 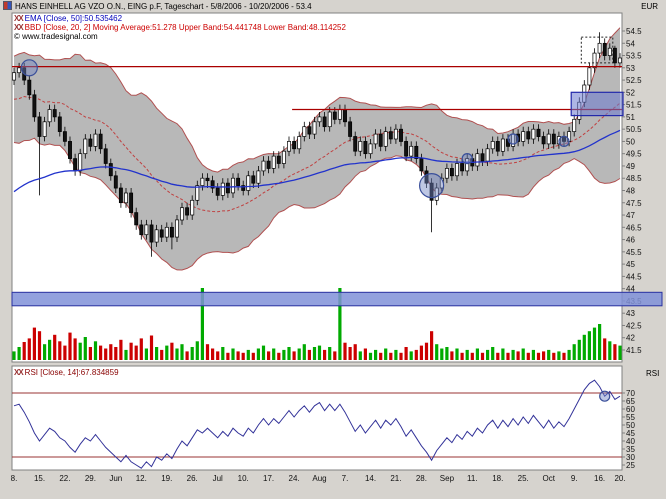 I want to click on price-axis-label: 47.5, so click(x=634, y=203).